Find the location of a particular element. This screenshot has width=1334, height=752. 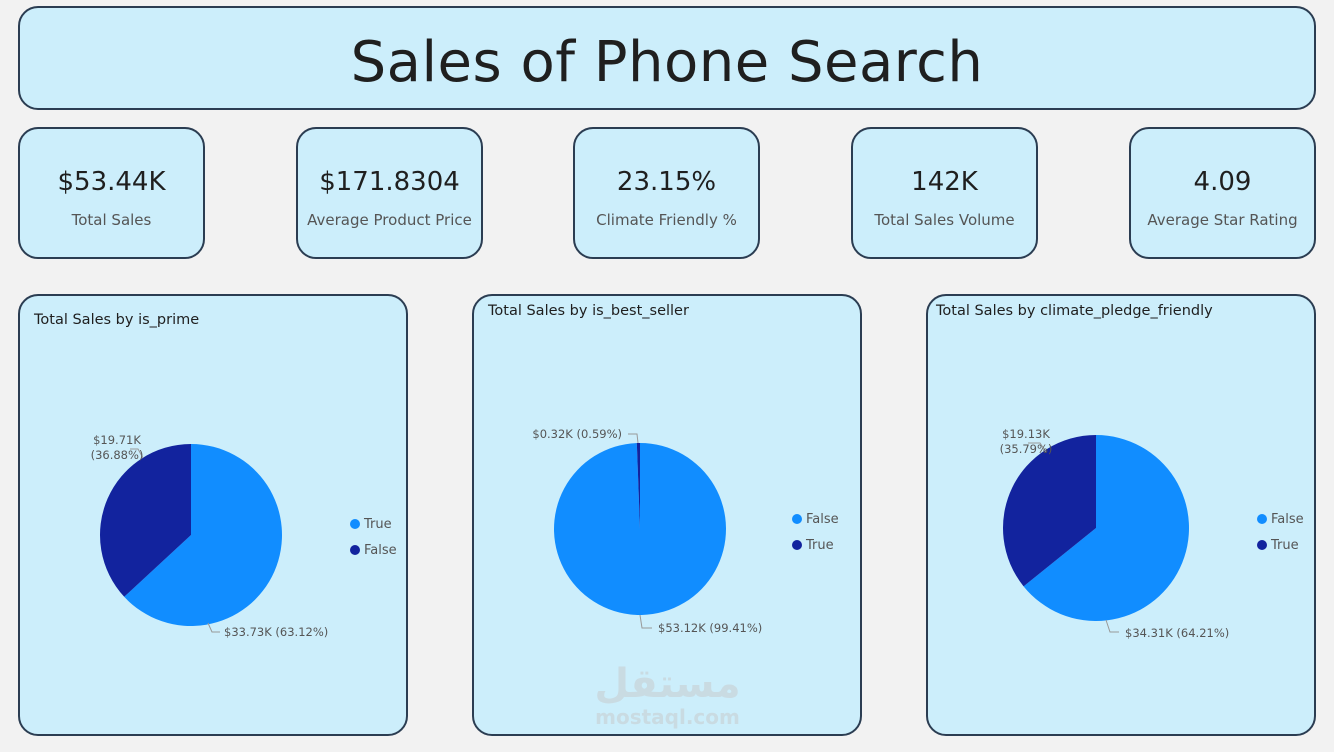

chart-legend: True False is located at coordinates (373, 537).